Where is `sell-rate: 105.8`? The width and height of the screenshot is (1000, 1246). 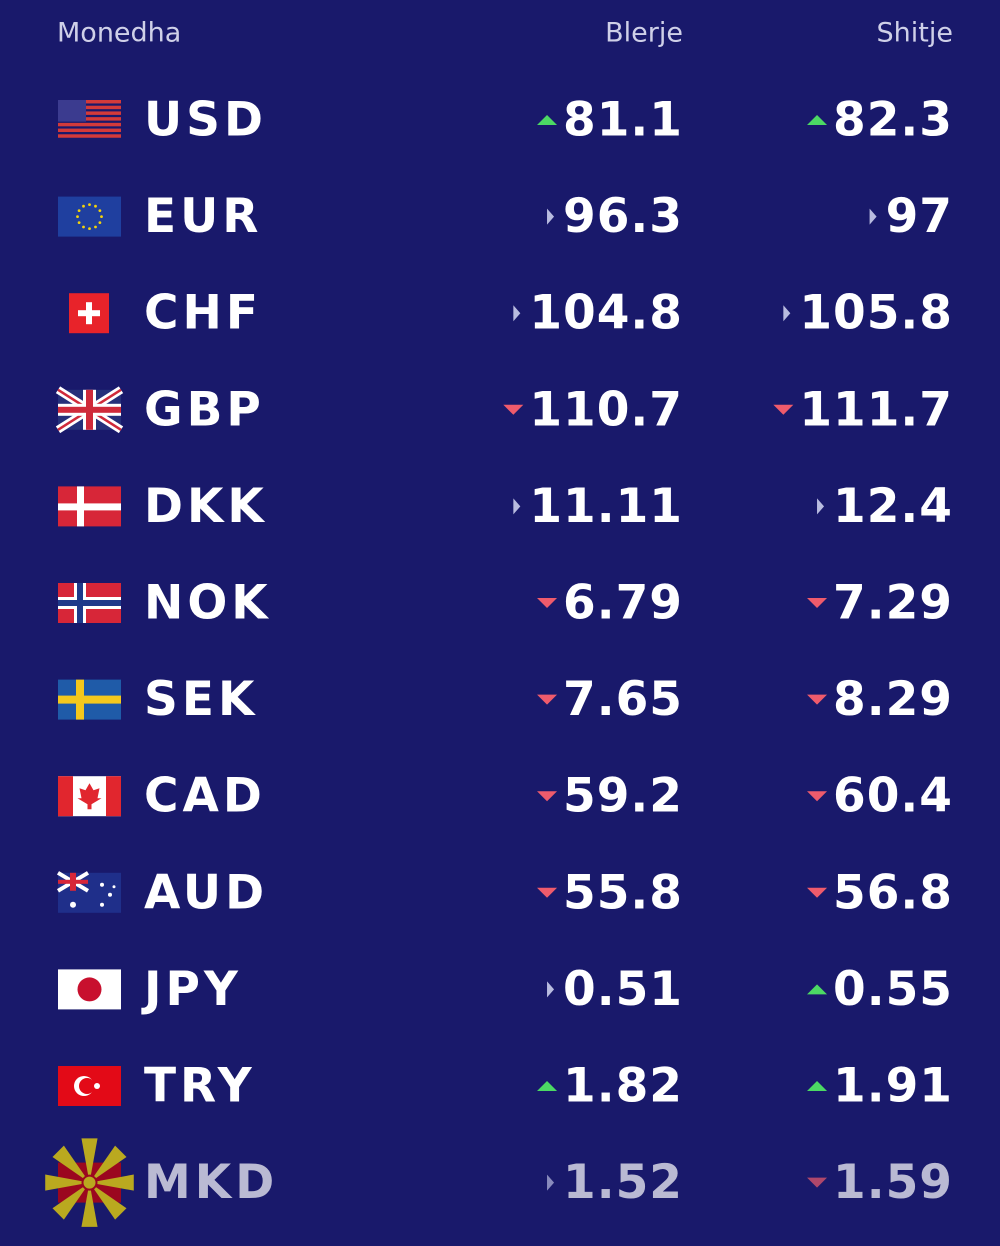 sell-rate: 105.8 is located at coordinates (876, 313).